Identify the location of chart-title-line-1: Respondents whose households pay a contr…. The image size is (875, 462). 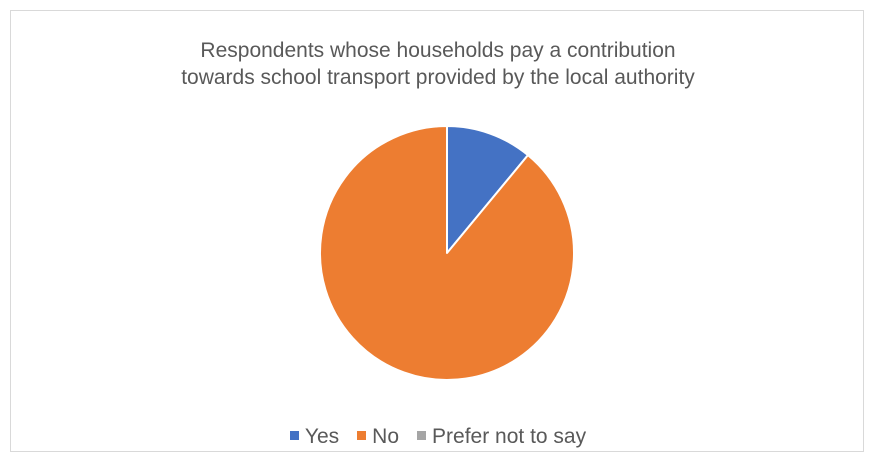
(438, 50).